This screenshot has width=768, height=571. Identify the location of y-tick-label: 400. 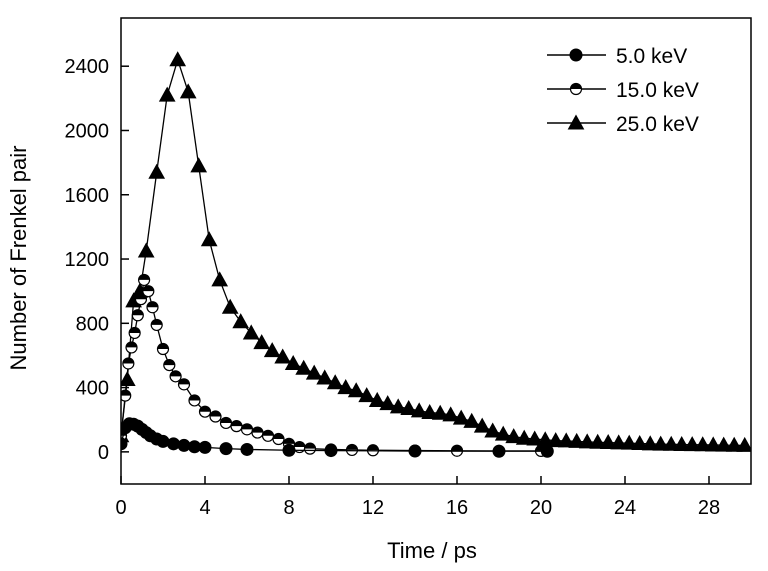
(92, 389).